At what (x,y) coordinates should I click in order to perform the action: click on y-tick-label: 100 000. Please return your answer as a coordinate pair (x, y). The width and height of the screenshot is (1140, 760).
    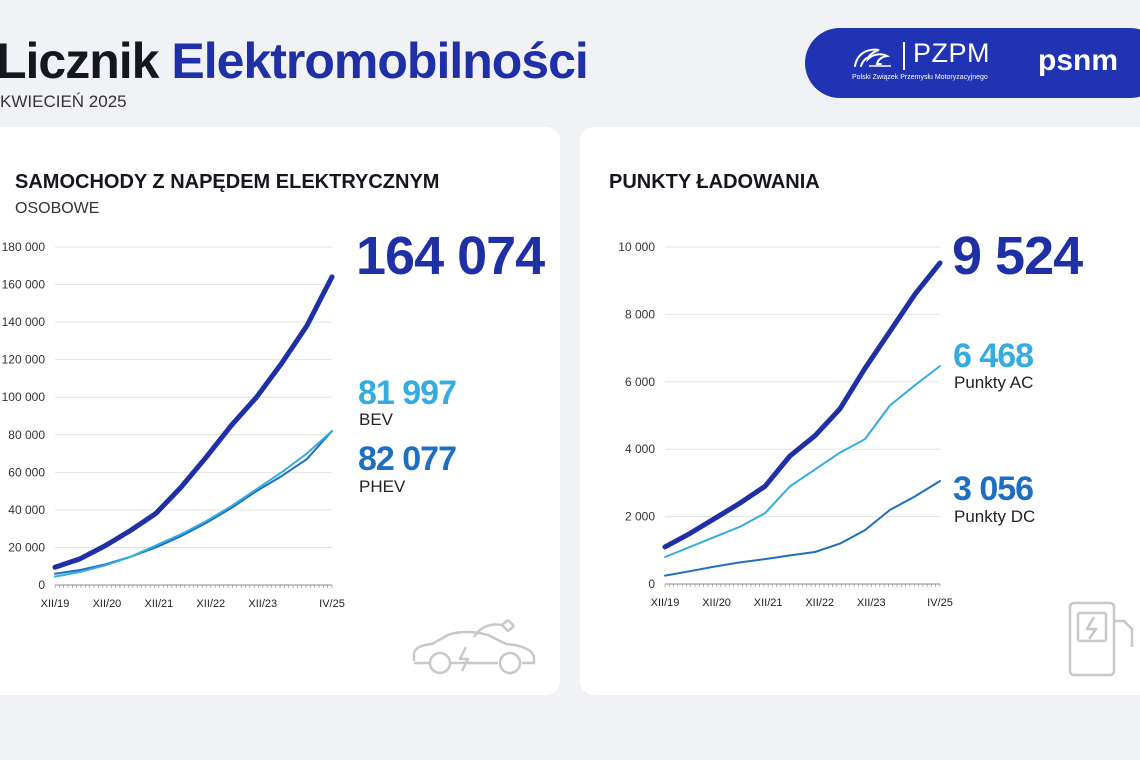
    Looking at the image, I should click on (24, 397).